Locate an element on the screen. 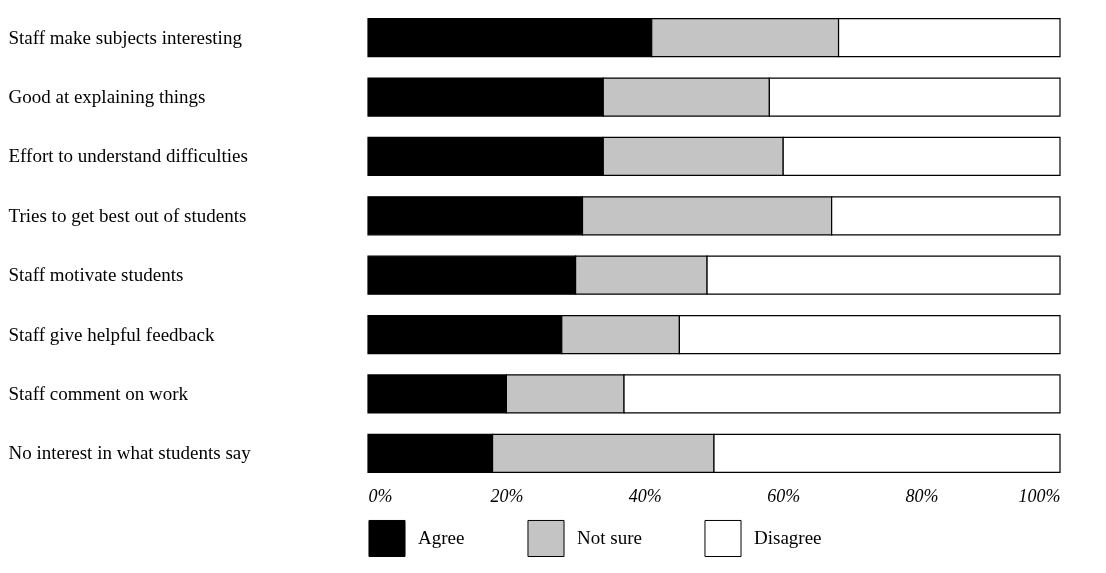 The image size is (1106, 573). x-tick-label: 20% is located at coordinates (507, 495).